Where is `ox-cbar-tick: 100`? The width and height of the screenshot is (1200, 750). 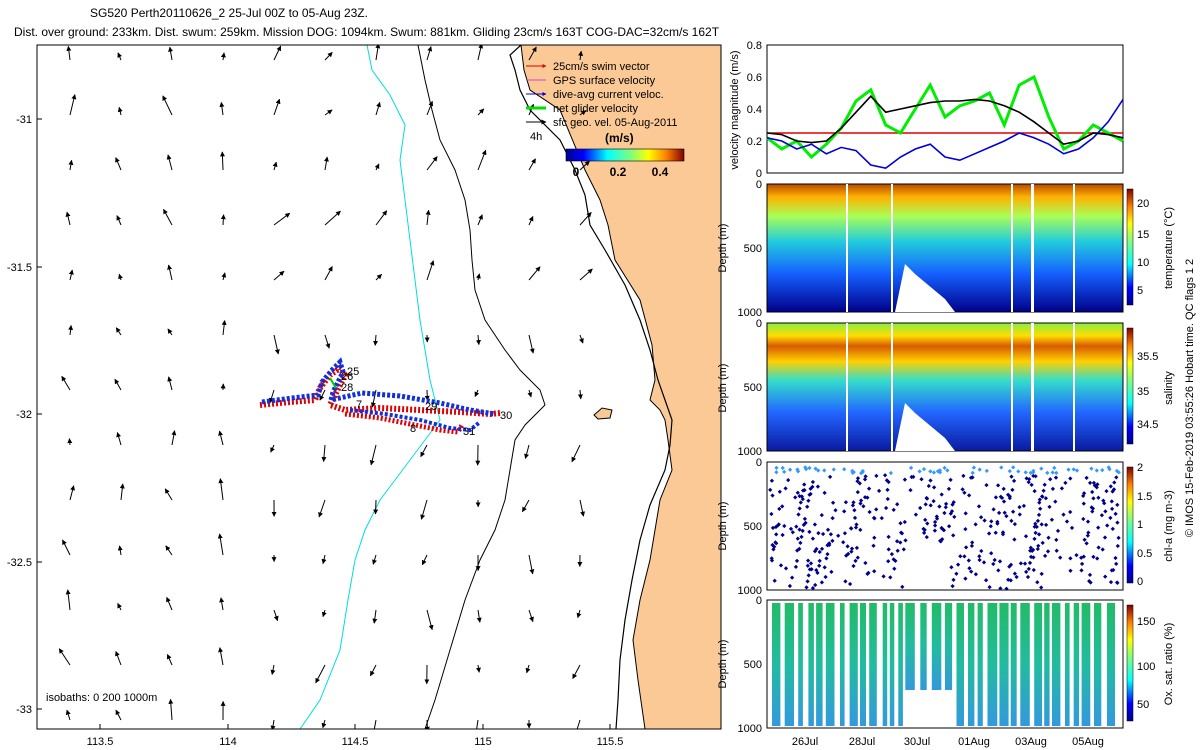 ox-cbar-tick: 100 is located at coordinates (1146, 667).